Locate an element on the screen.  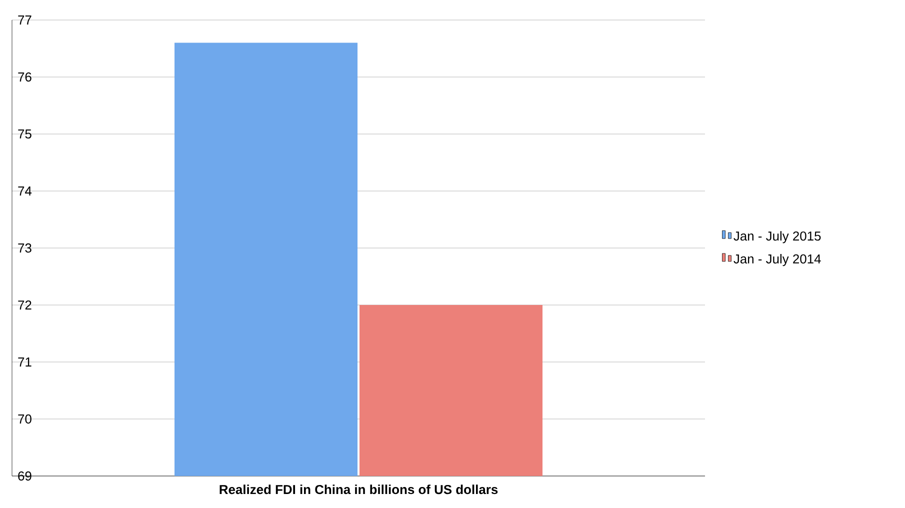
y-tick-label: 74 is located at coordinates (25, 191).